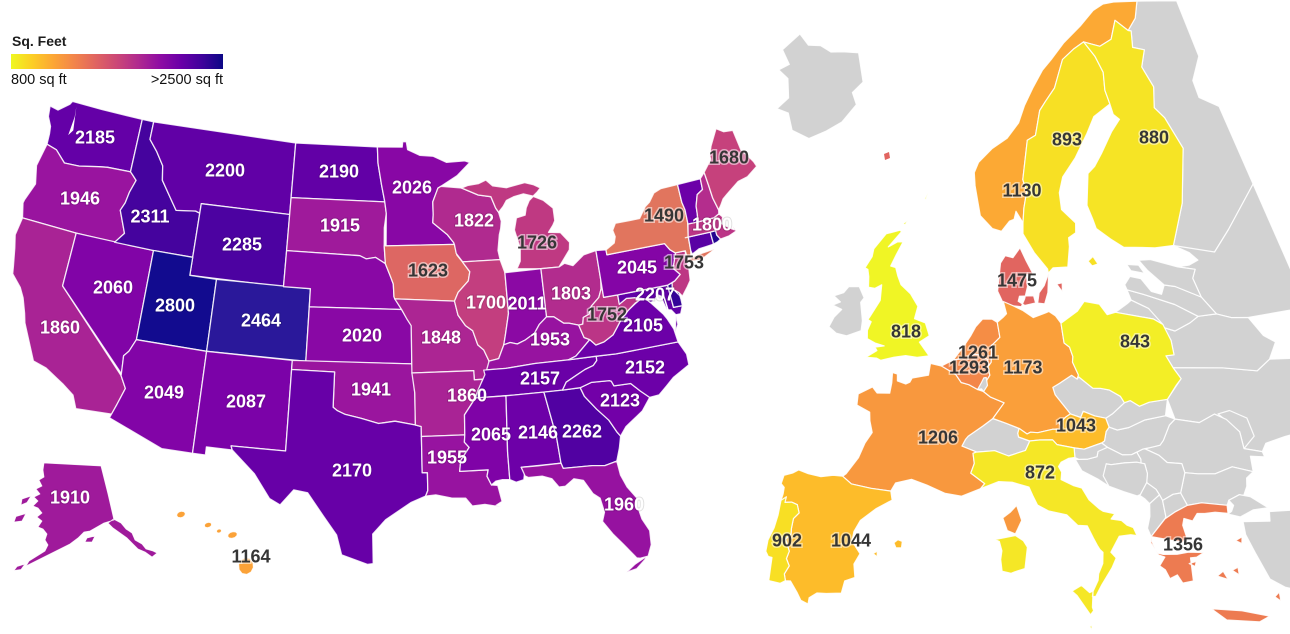  Describe the element at coordinates (339, 172) in the screenshot. I see `svg-text: 2190` at that location.